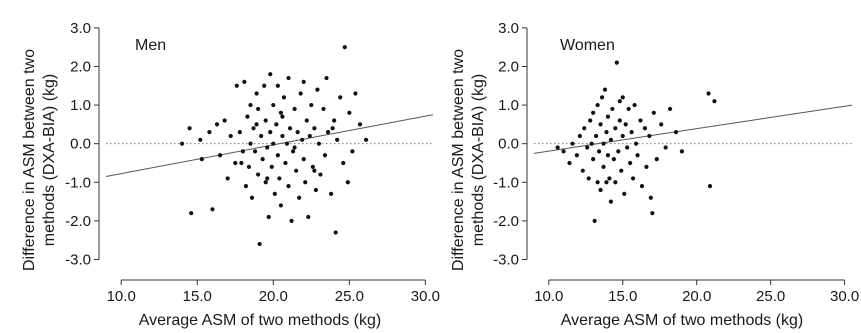 The width and height of the screenshot is (861, 333). What do you see at coordinates (349, 296) in the screenshot?
I see `men-x-tick-label: 25.0` at bounding box center [349, 296].